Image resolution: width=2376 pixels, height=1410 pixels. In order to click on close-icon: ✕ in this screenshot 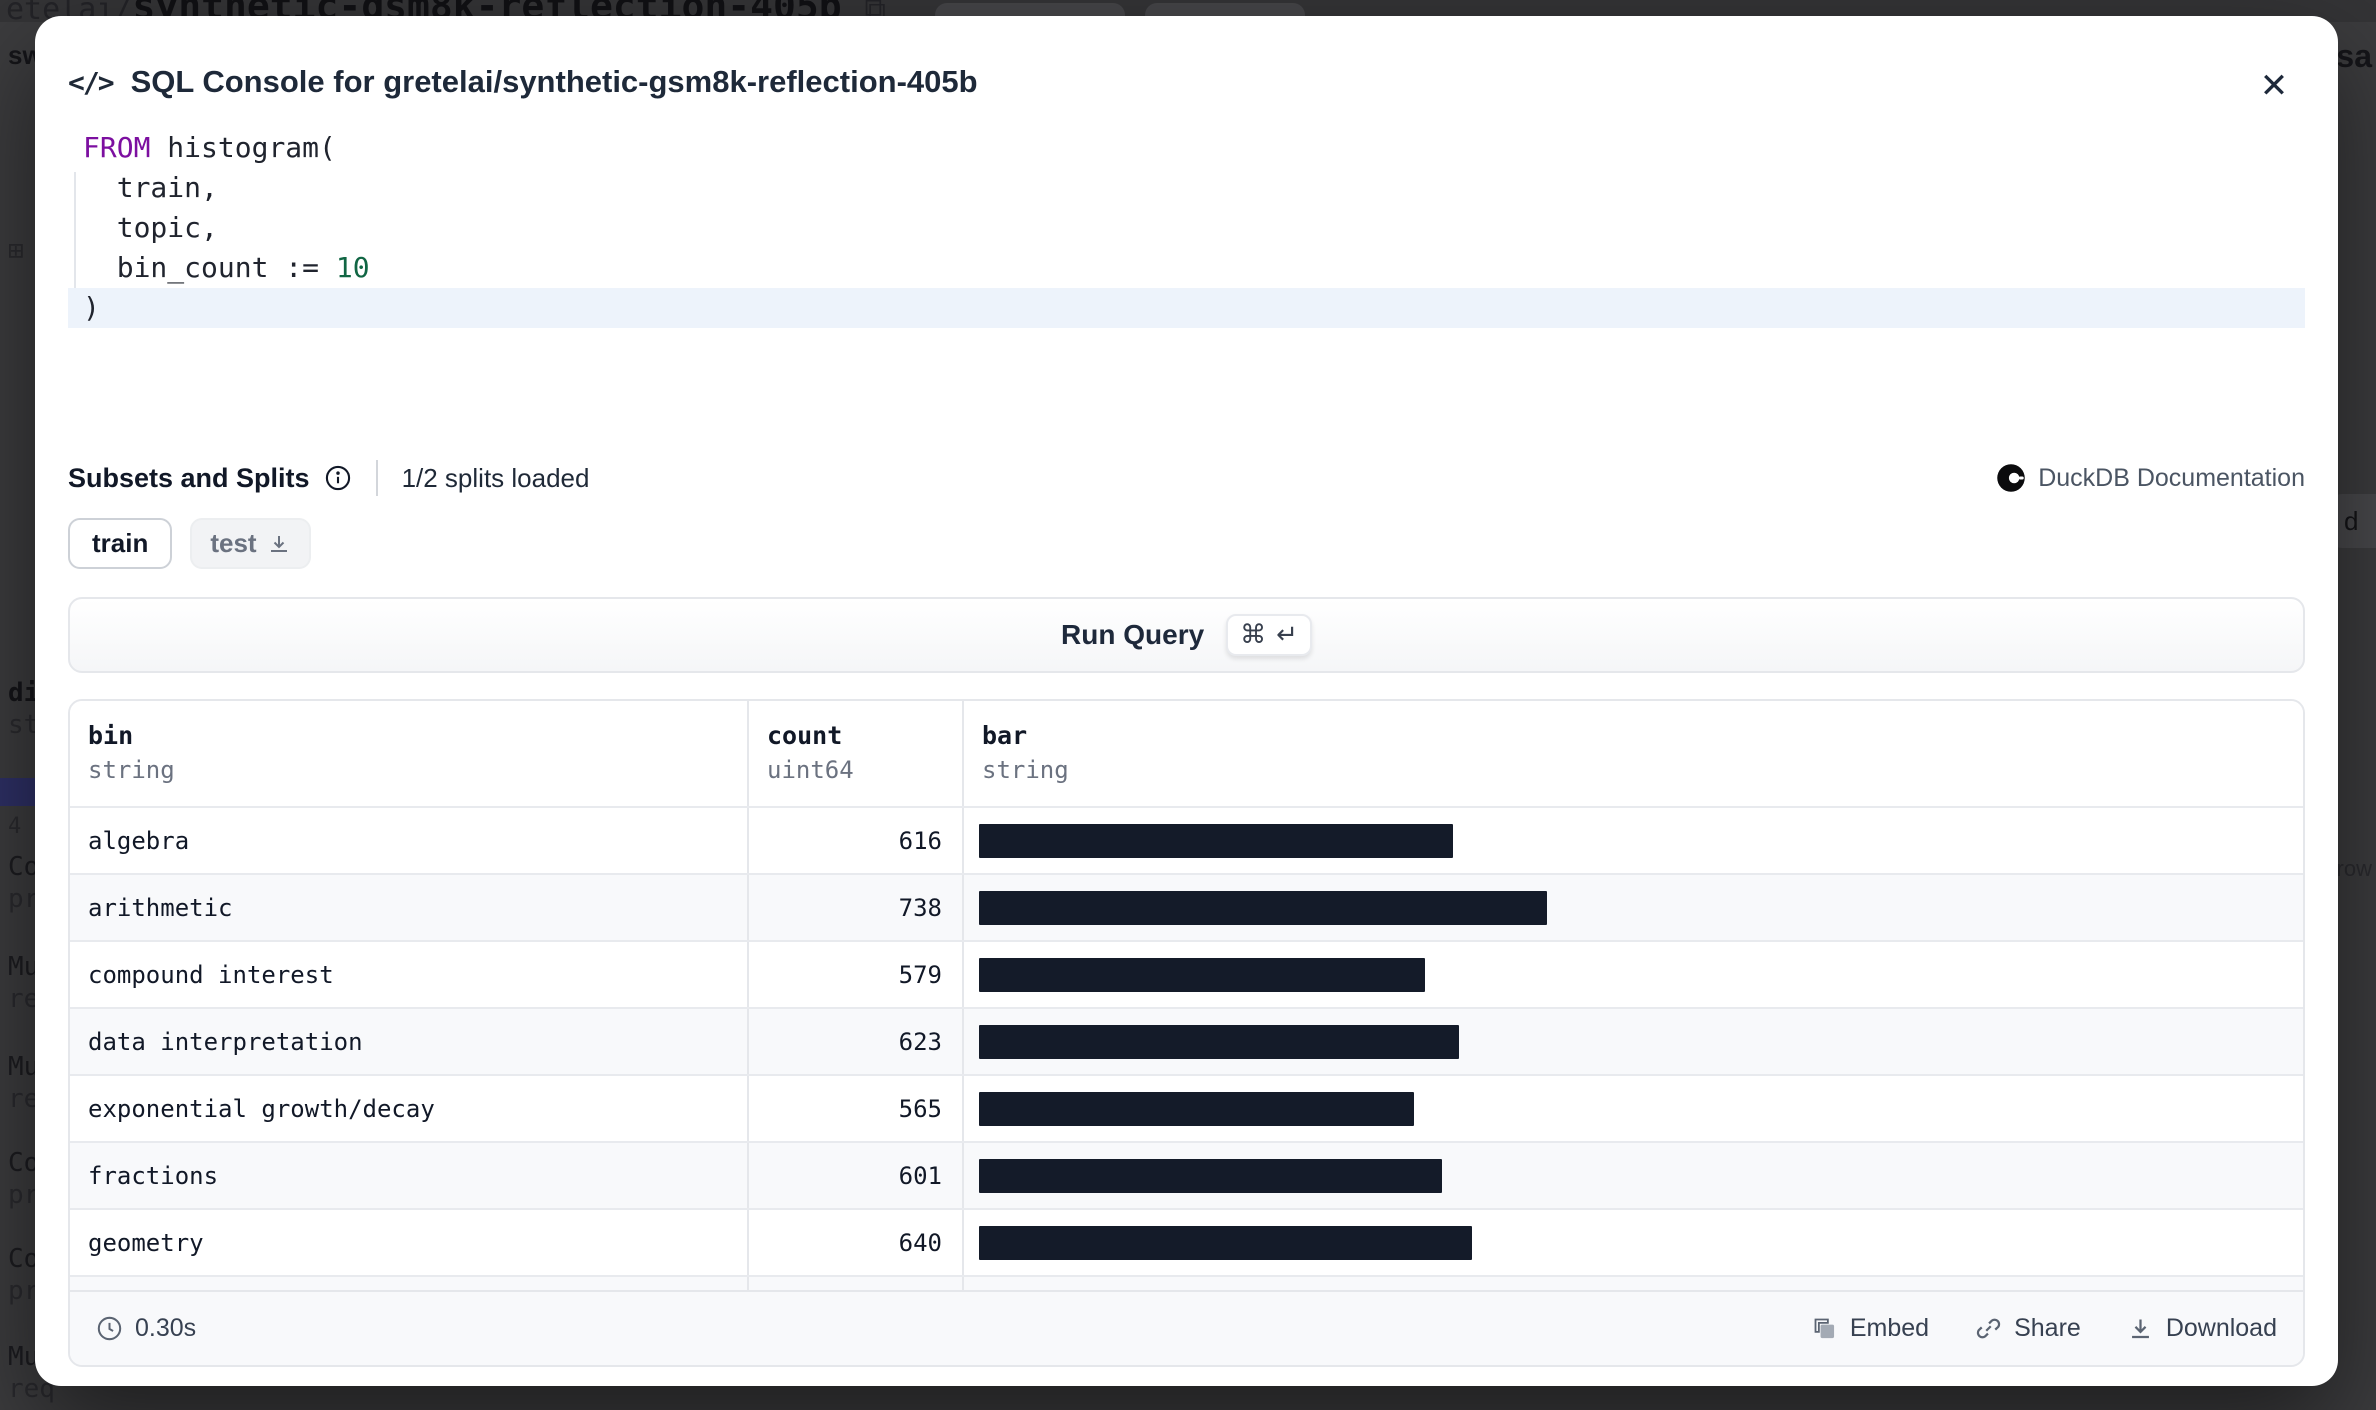, I will do `click(2274, 86)`.